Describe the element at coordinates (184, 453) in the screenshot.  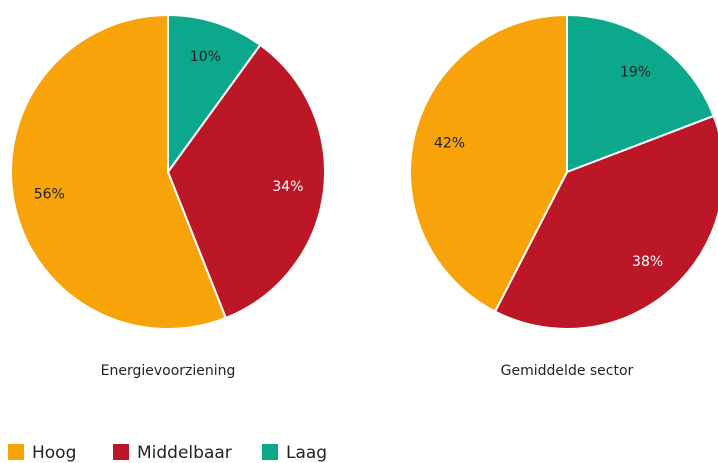
I see `legend-label: Middelbaar` at that location.